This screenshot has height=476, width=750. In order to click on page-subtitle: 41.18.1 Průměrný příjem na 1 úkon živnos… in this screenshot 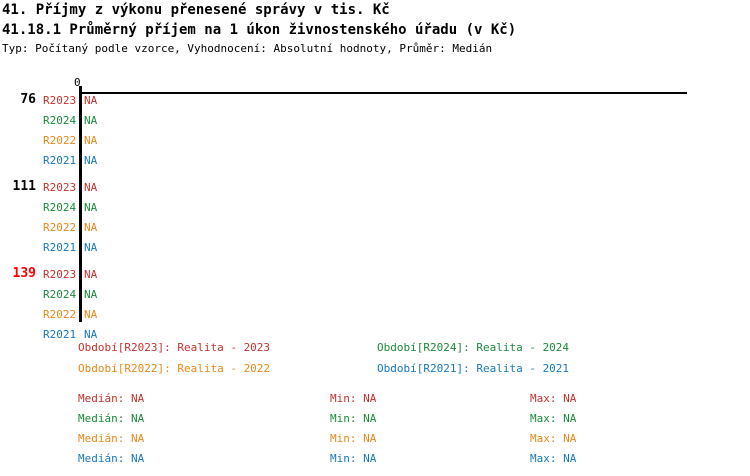, I will do `click(259, 30)`.